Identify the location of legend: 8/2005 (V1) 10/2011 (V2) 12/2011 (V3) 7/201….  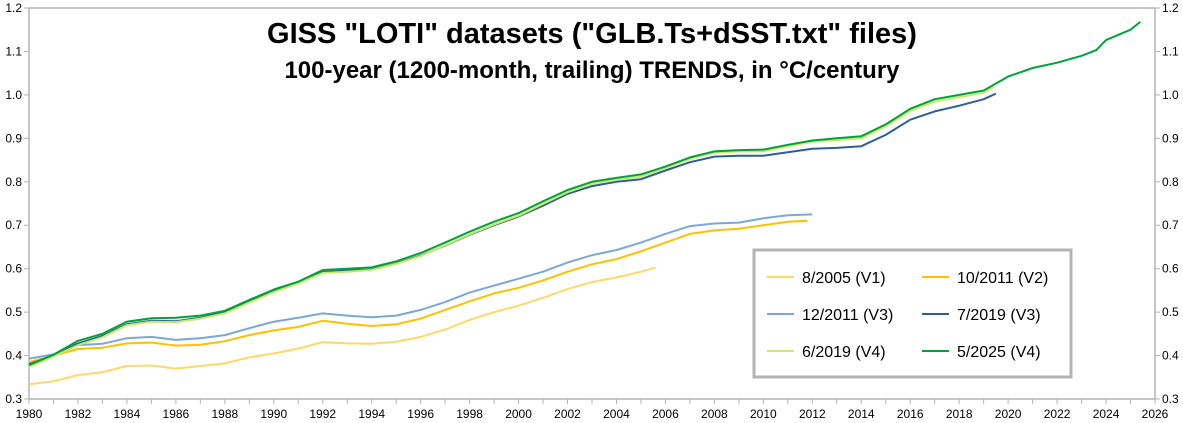
(912, 313).